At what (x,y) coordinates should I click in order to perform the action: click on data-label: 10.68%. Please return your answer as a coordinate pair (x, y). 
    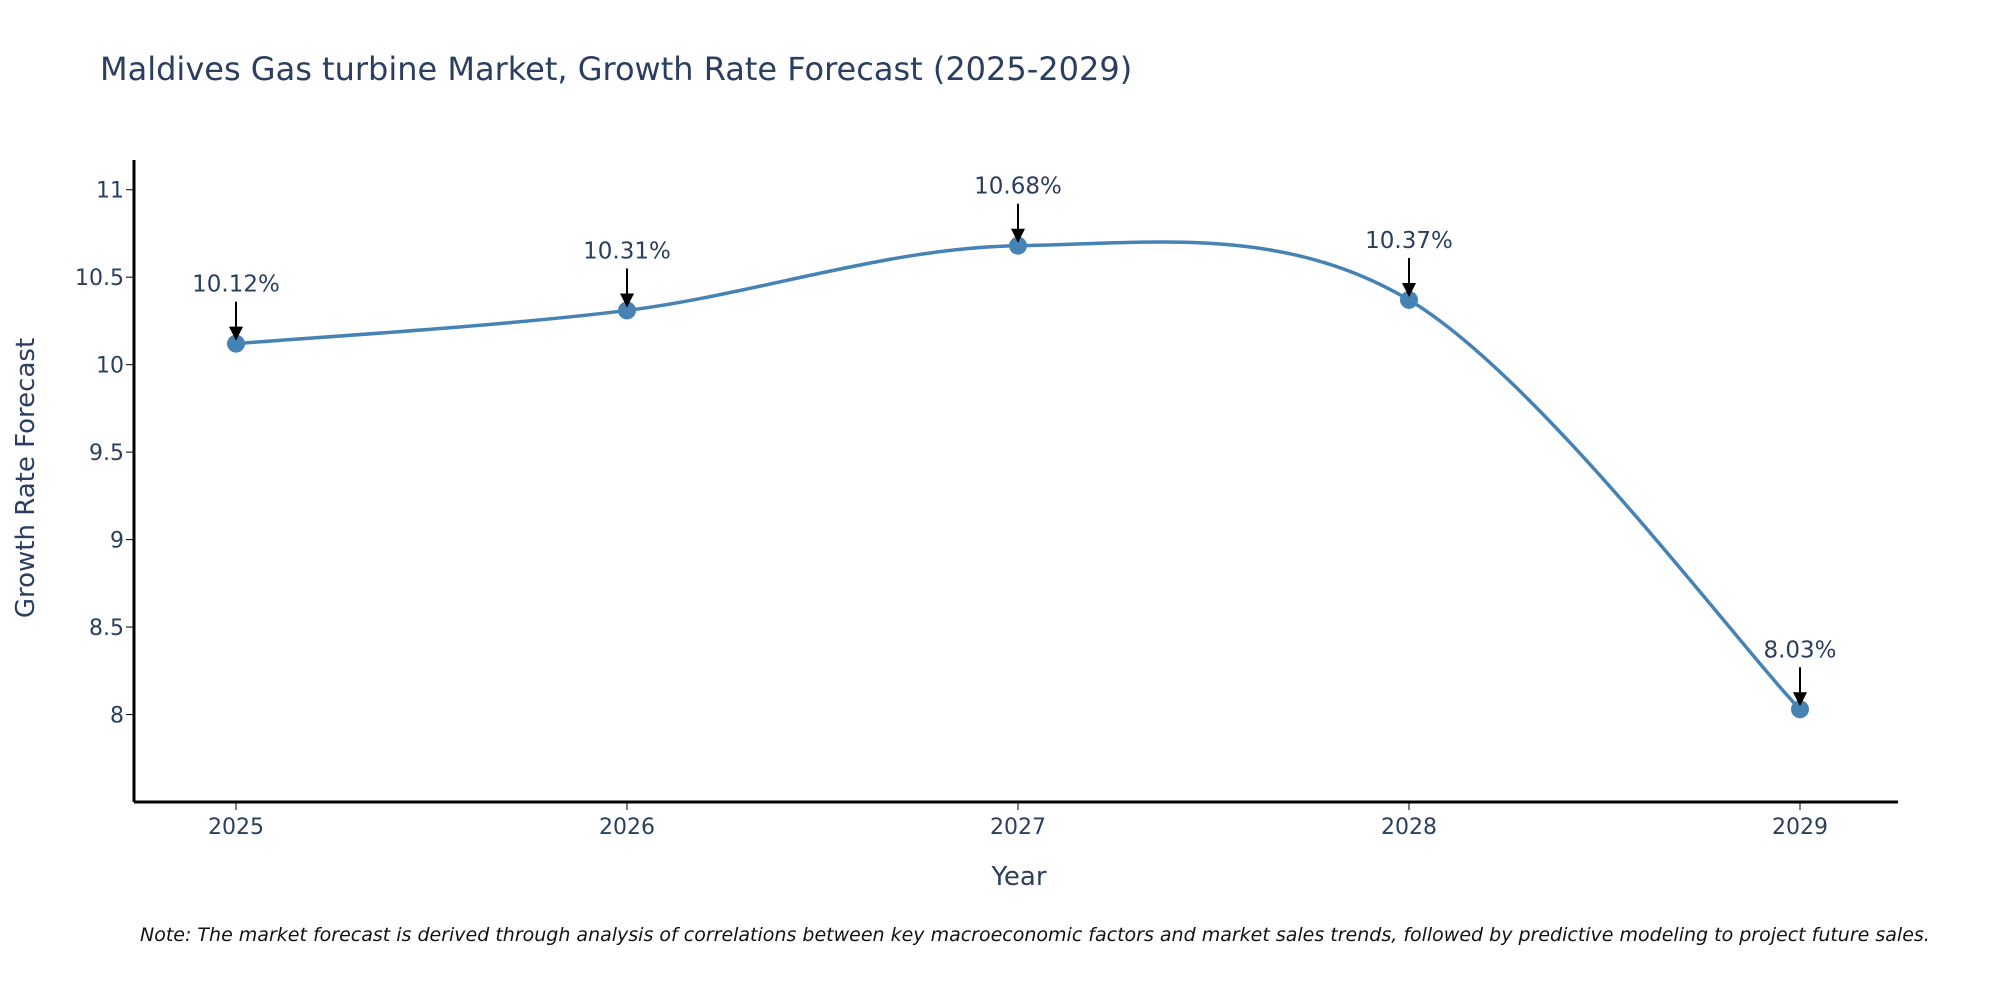
    Looking at the image, I should click on (1018, 187).